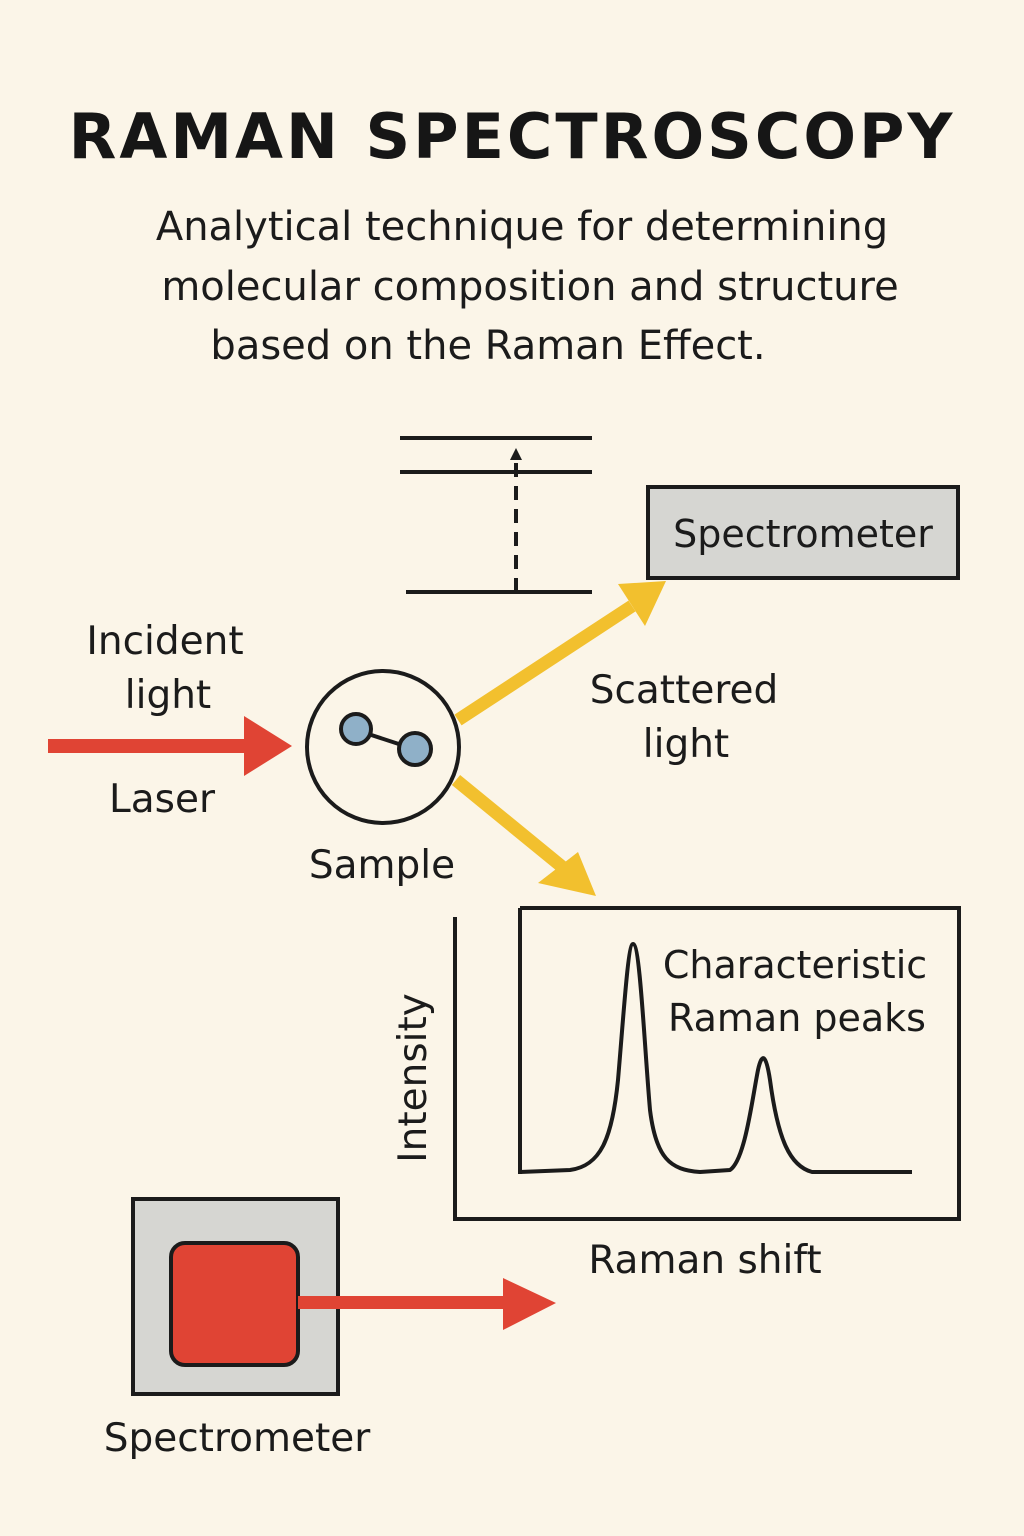  I want to click on laser-arrow-shaft, so click(164, 746).